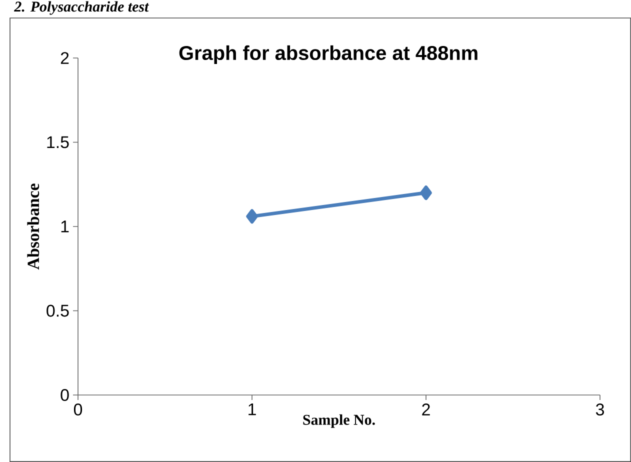 The width and height of the screenshot is (631, 462). What do you see at coordinates (65, 226) in the screenshot?
I see `y-tick-label: 1` at bounding box center [65, 226].